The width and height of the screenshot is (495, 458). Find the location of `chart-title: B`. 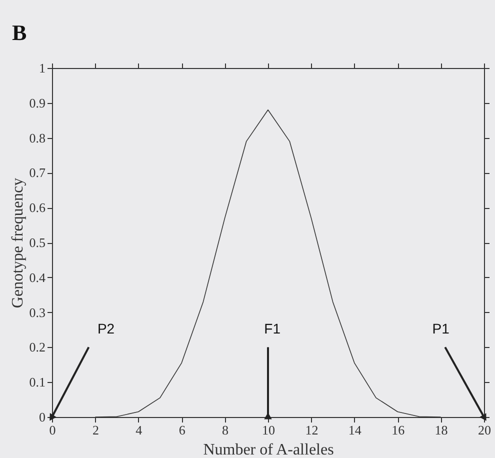

chart-title: B is located at coordinates (19, 32).